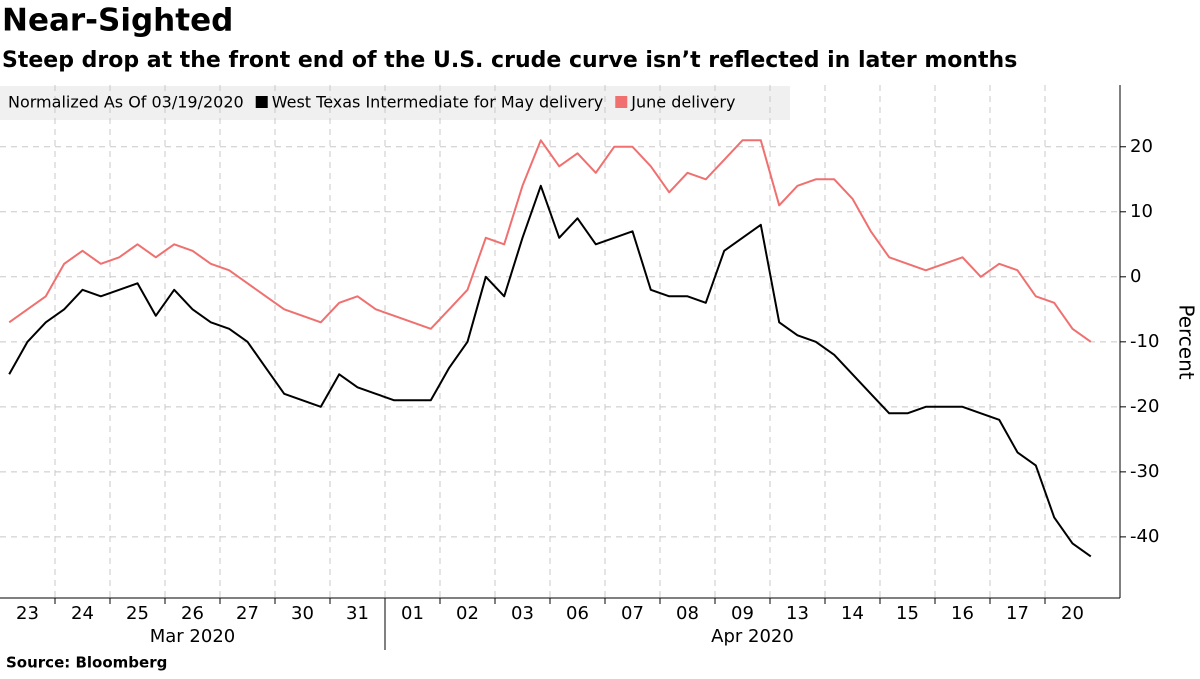 Image resolution: width=1200 pixels, height=679 pixels. I want to click on x-tick-label: 06, so click(577, 613).